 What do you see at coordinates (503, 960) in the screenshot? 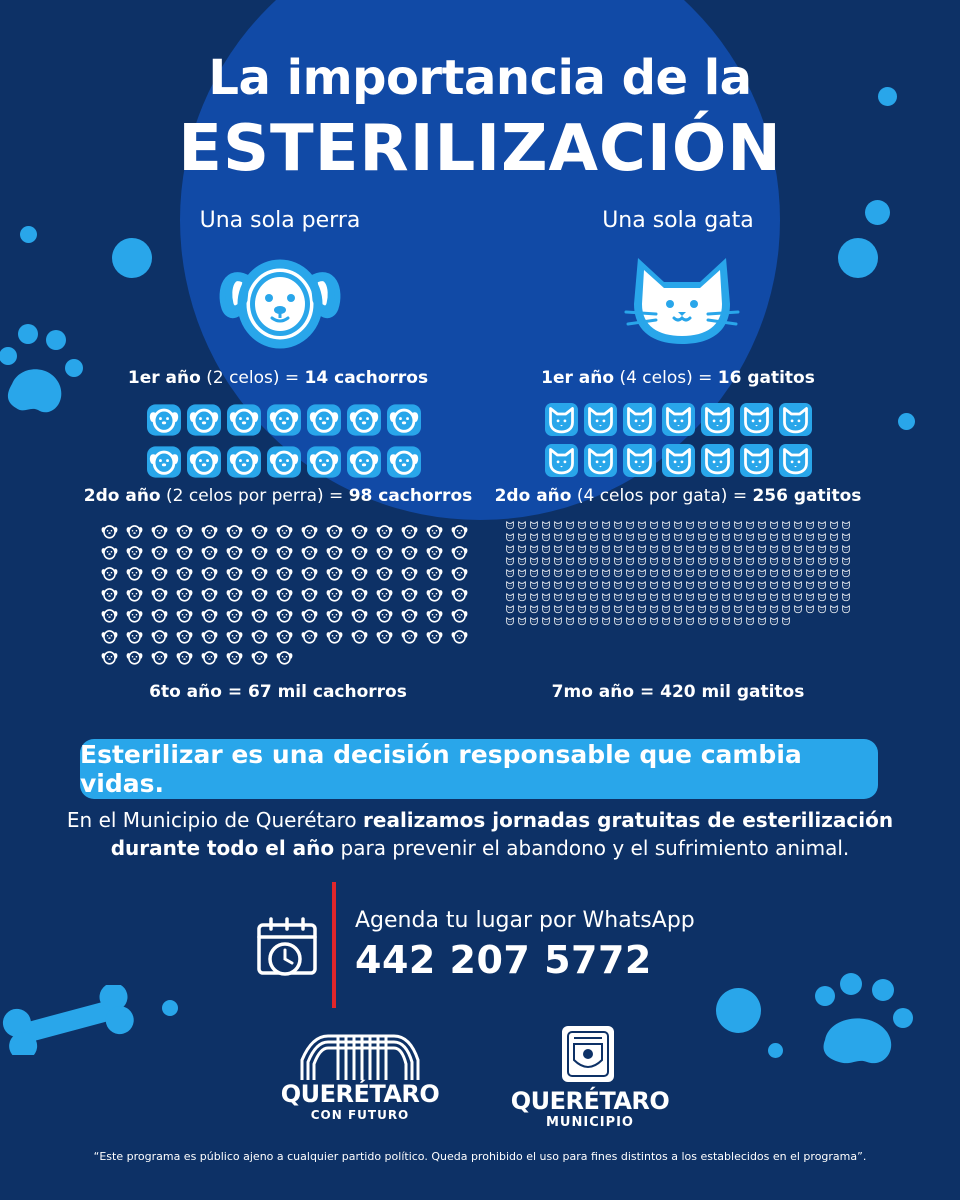
I see `whatsapp-phone: 442 207 5772` at bounding box center [503, 960].